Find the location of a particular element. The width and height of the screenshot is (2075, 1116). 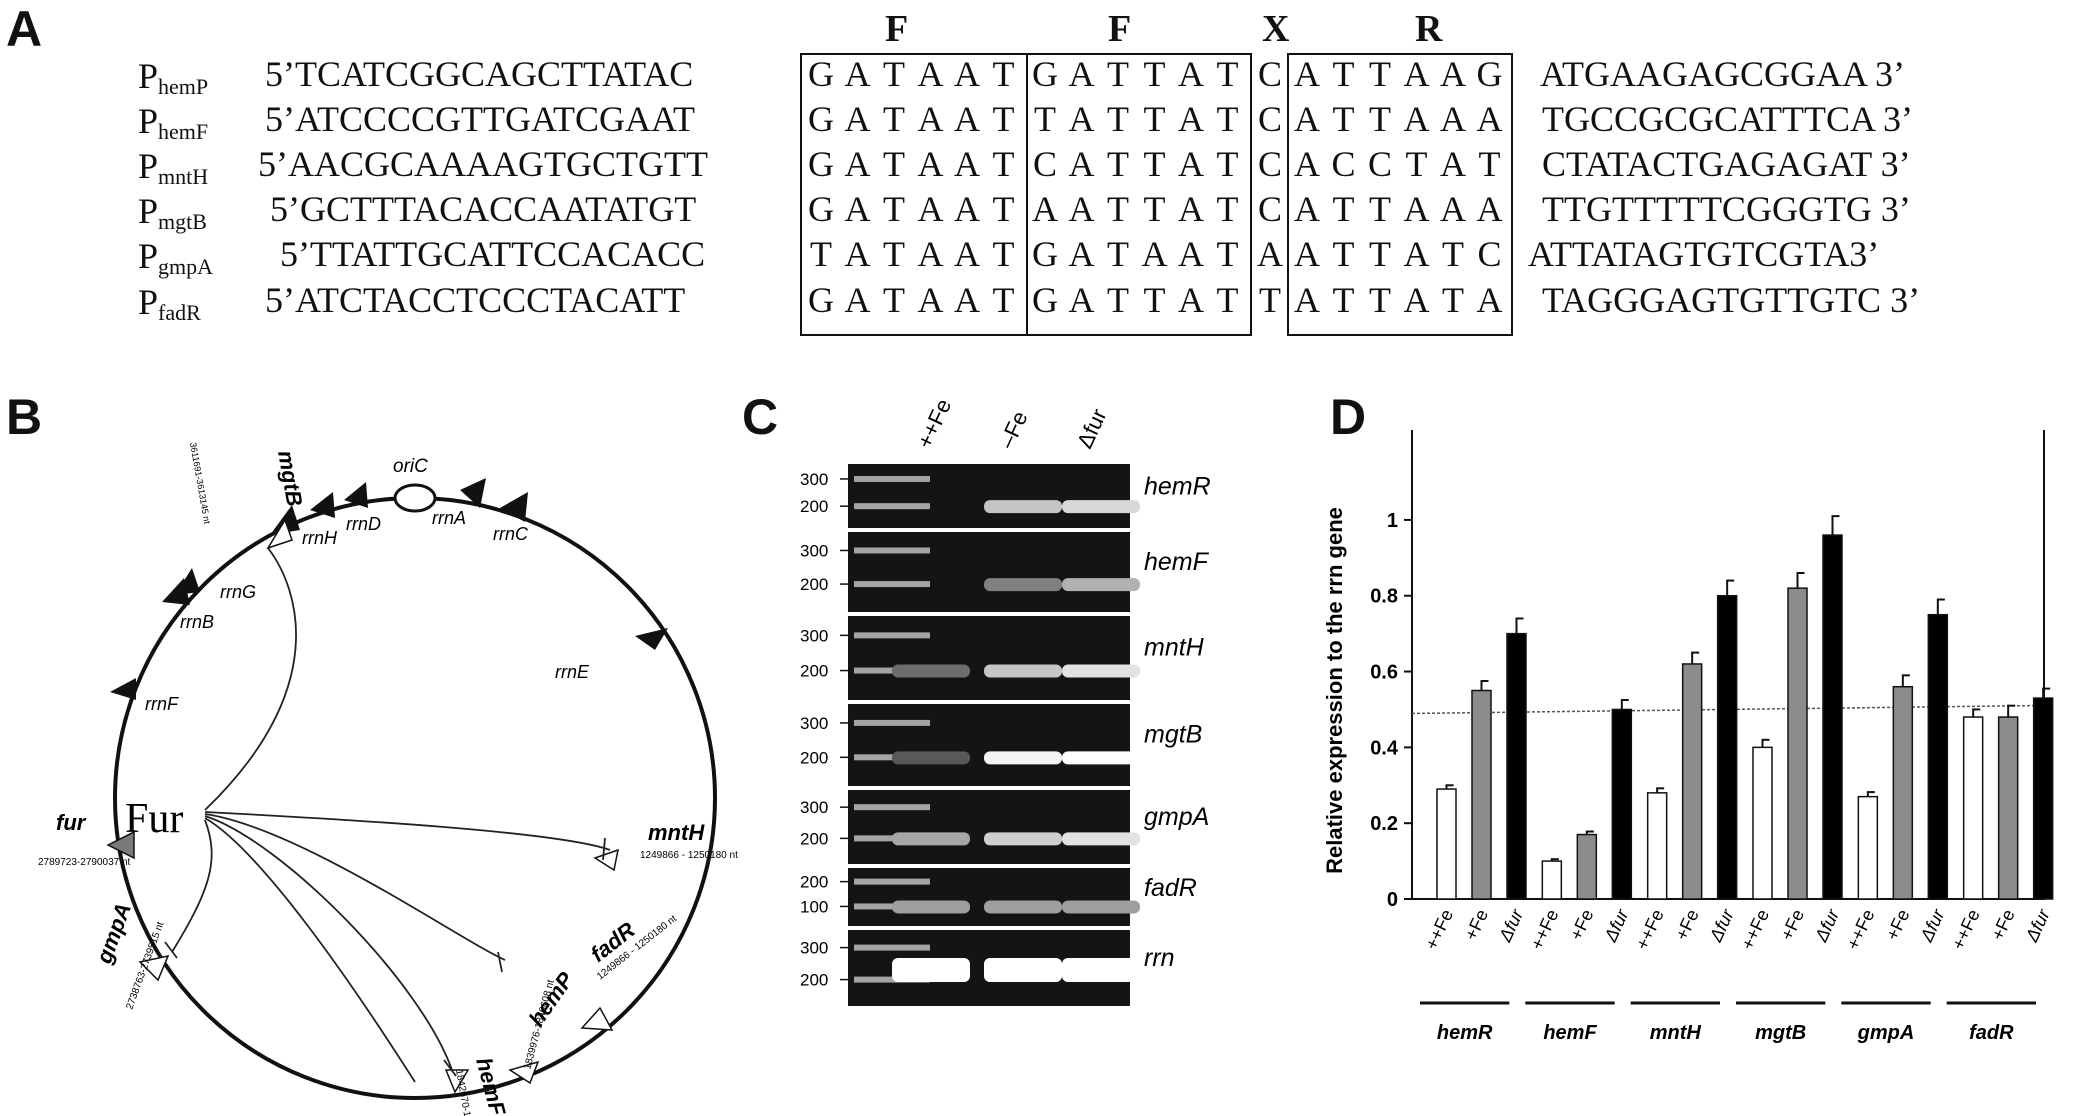

rrnF-arrow-icon is located at coordinates (123, 689).